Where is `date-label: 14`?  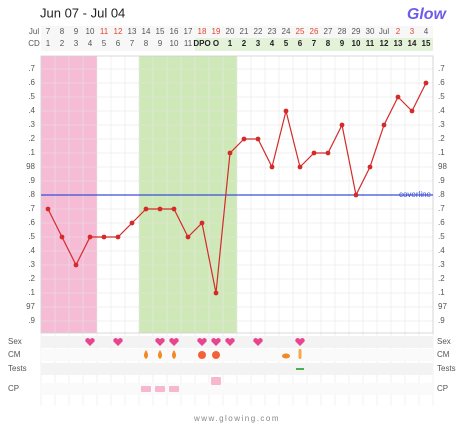 date-label: 14 is located at coordinates (146, 31).